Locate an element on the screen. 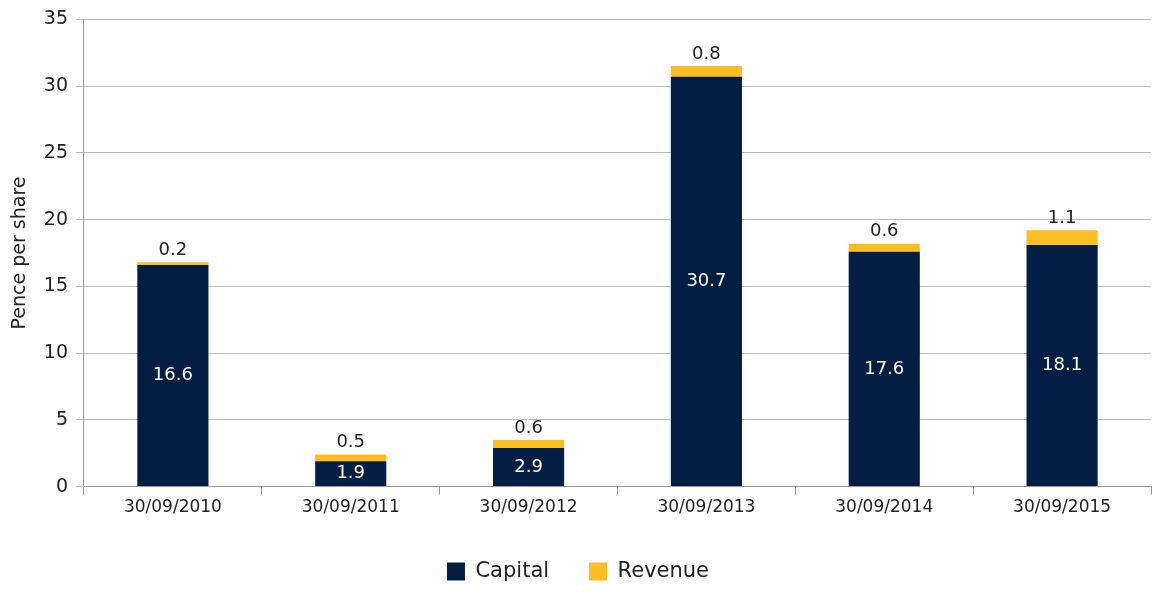  y-tick-label: 5 is located at coordinates (61, 417).